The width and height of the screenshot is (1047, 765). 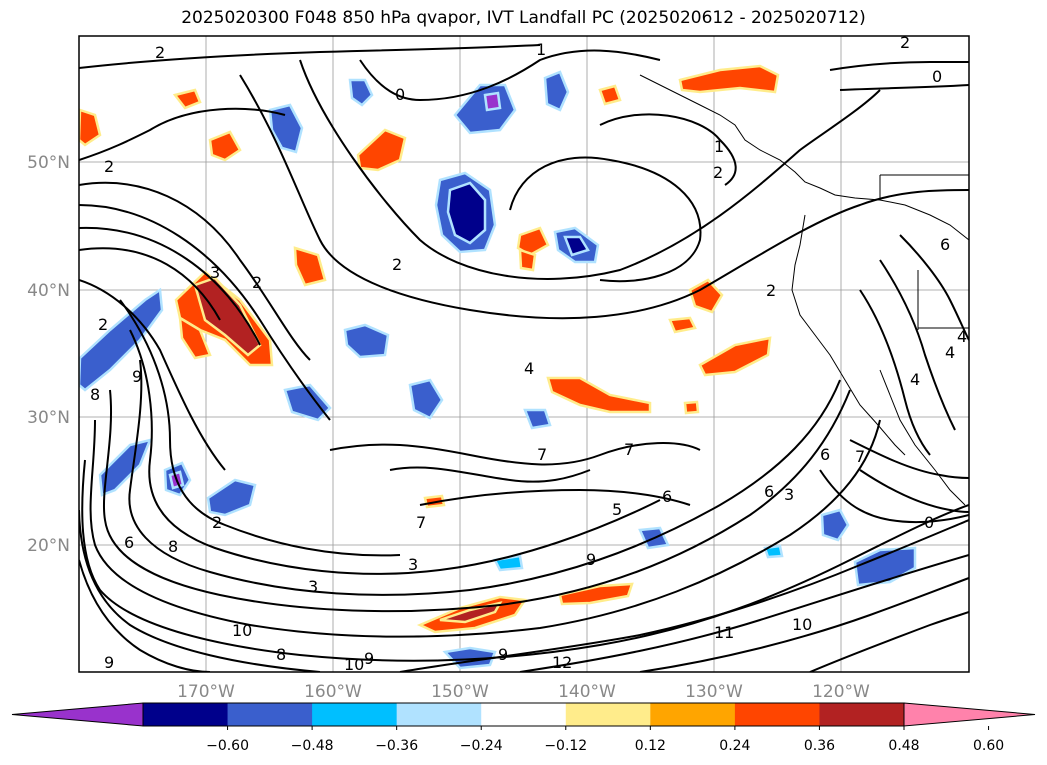 What do you see at coordinates (734, 746) in the screenshot?
I see `colorbar-label: 0.24` at bounding box center [734, 746].